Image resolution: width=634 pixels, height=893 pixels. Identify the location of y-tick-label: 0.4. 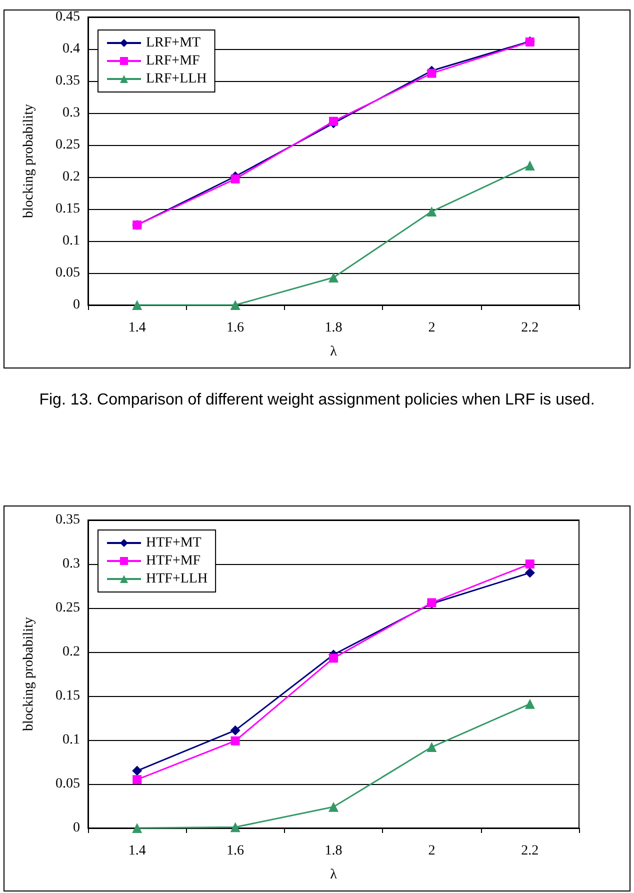
(71, 49).